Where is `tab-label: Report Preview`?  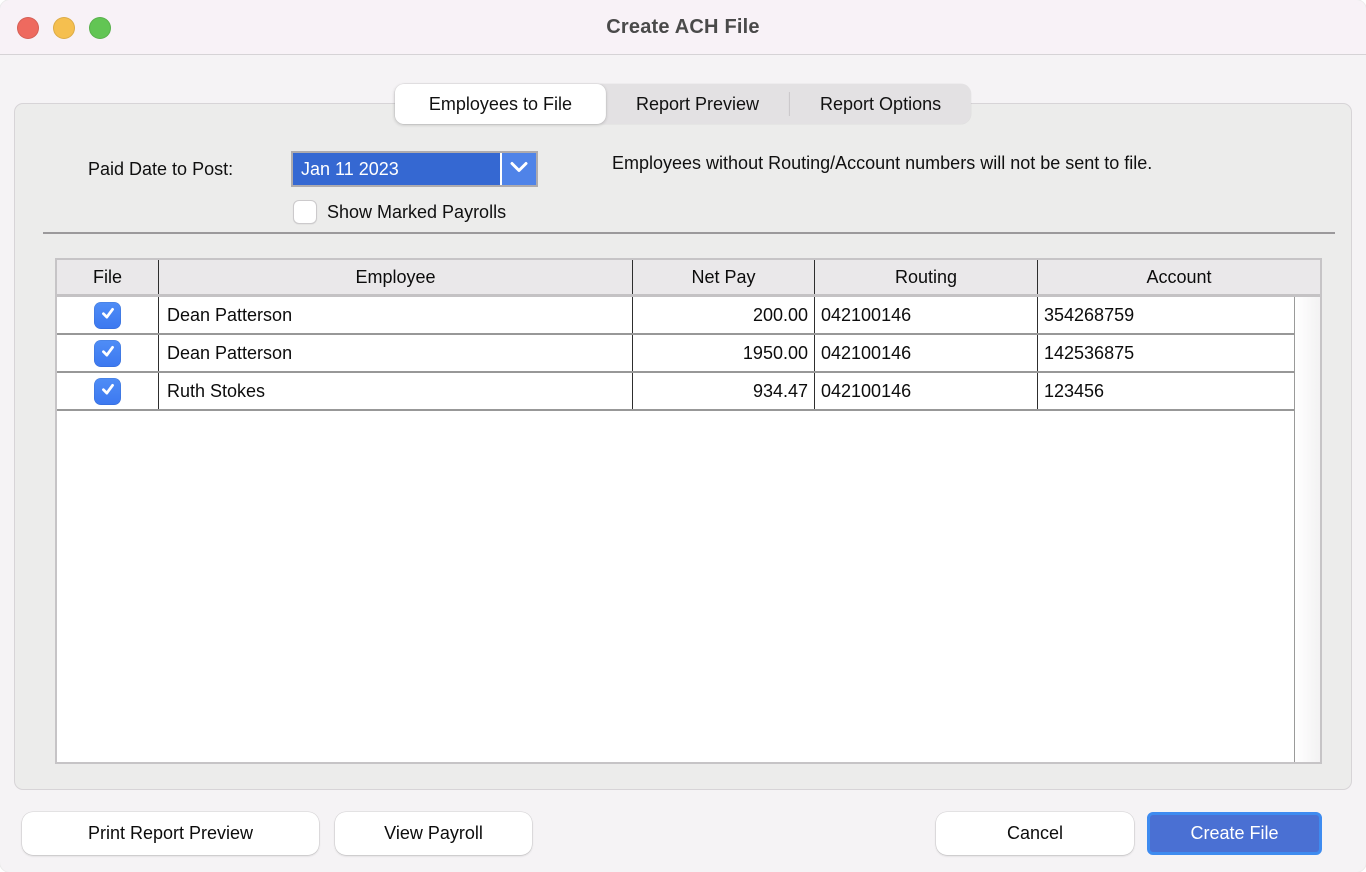
tab-label: Report Preview is located at coordinates (697, 103).